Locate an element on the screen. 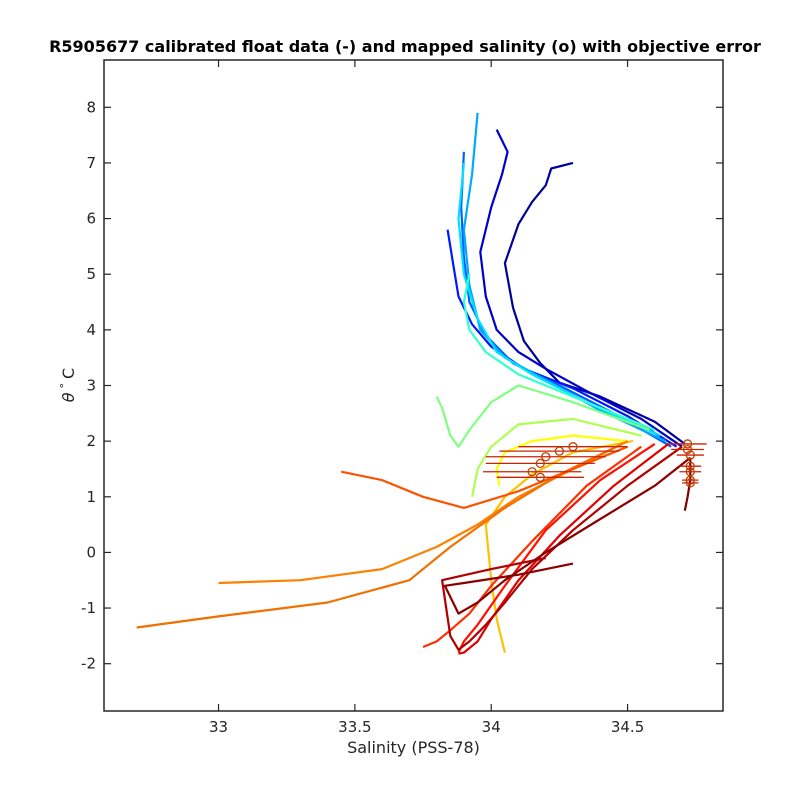 Image resolution: width=800 pixels, height=800 pixels. y-axis-label: θ ° C is located at coordinates (68, 385).